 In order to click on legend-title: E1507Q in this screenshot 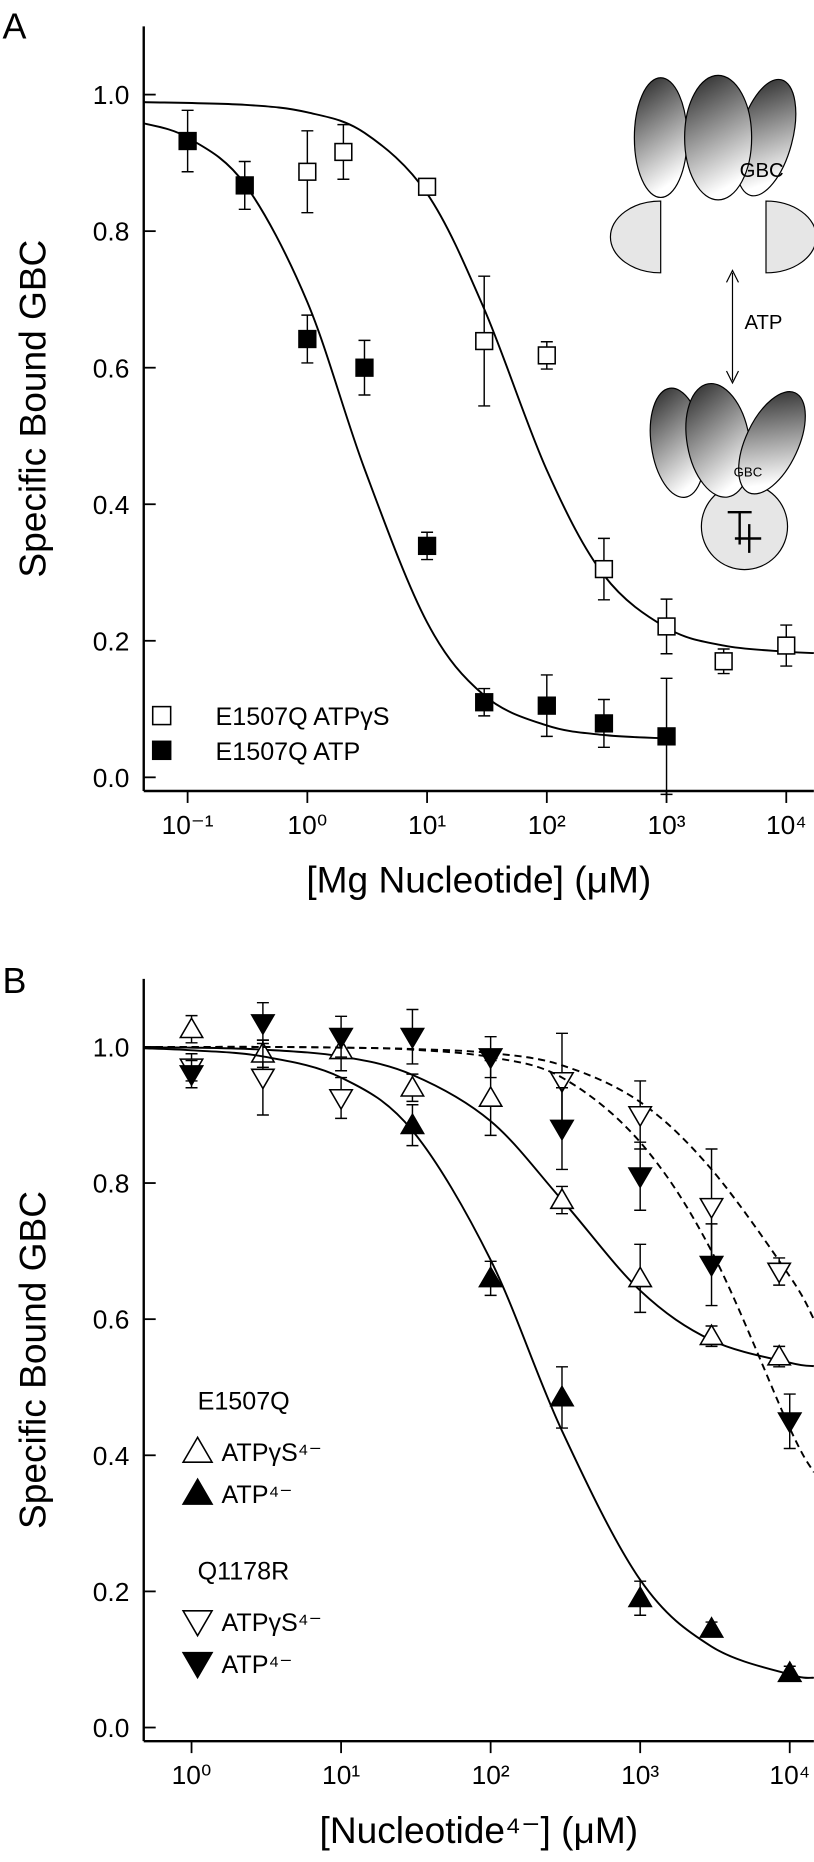, I will do `click(244, 1402)`.